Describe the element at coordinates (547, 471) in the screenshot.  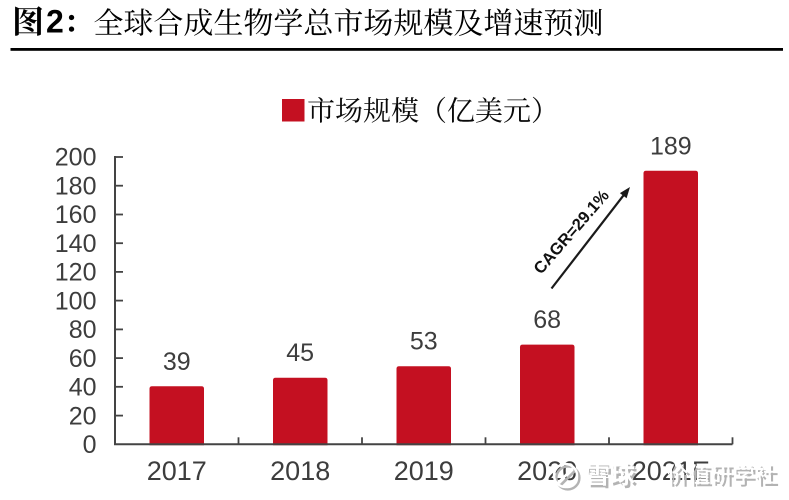
I see `svg-text: 2020` at that location.